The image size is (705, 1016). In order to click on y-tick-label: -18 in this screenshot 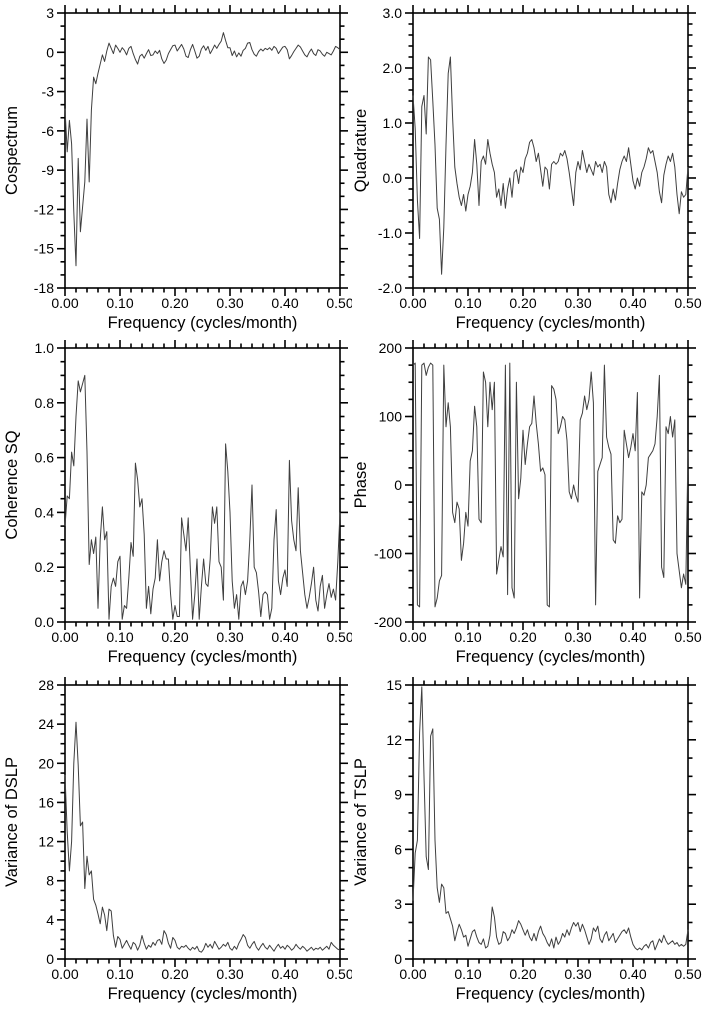, I will do `click(44, 288)`.